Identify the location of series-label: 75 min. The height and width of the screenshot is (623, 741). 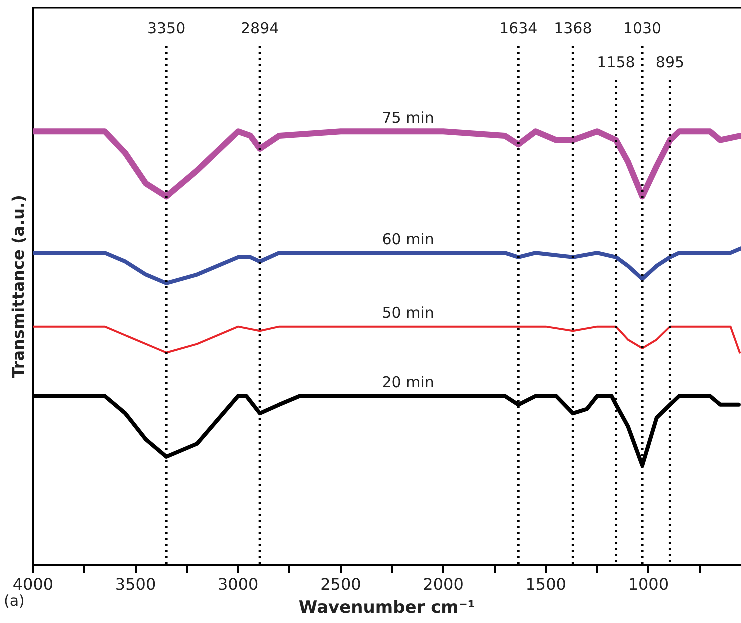
(408, 118).